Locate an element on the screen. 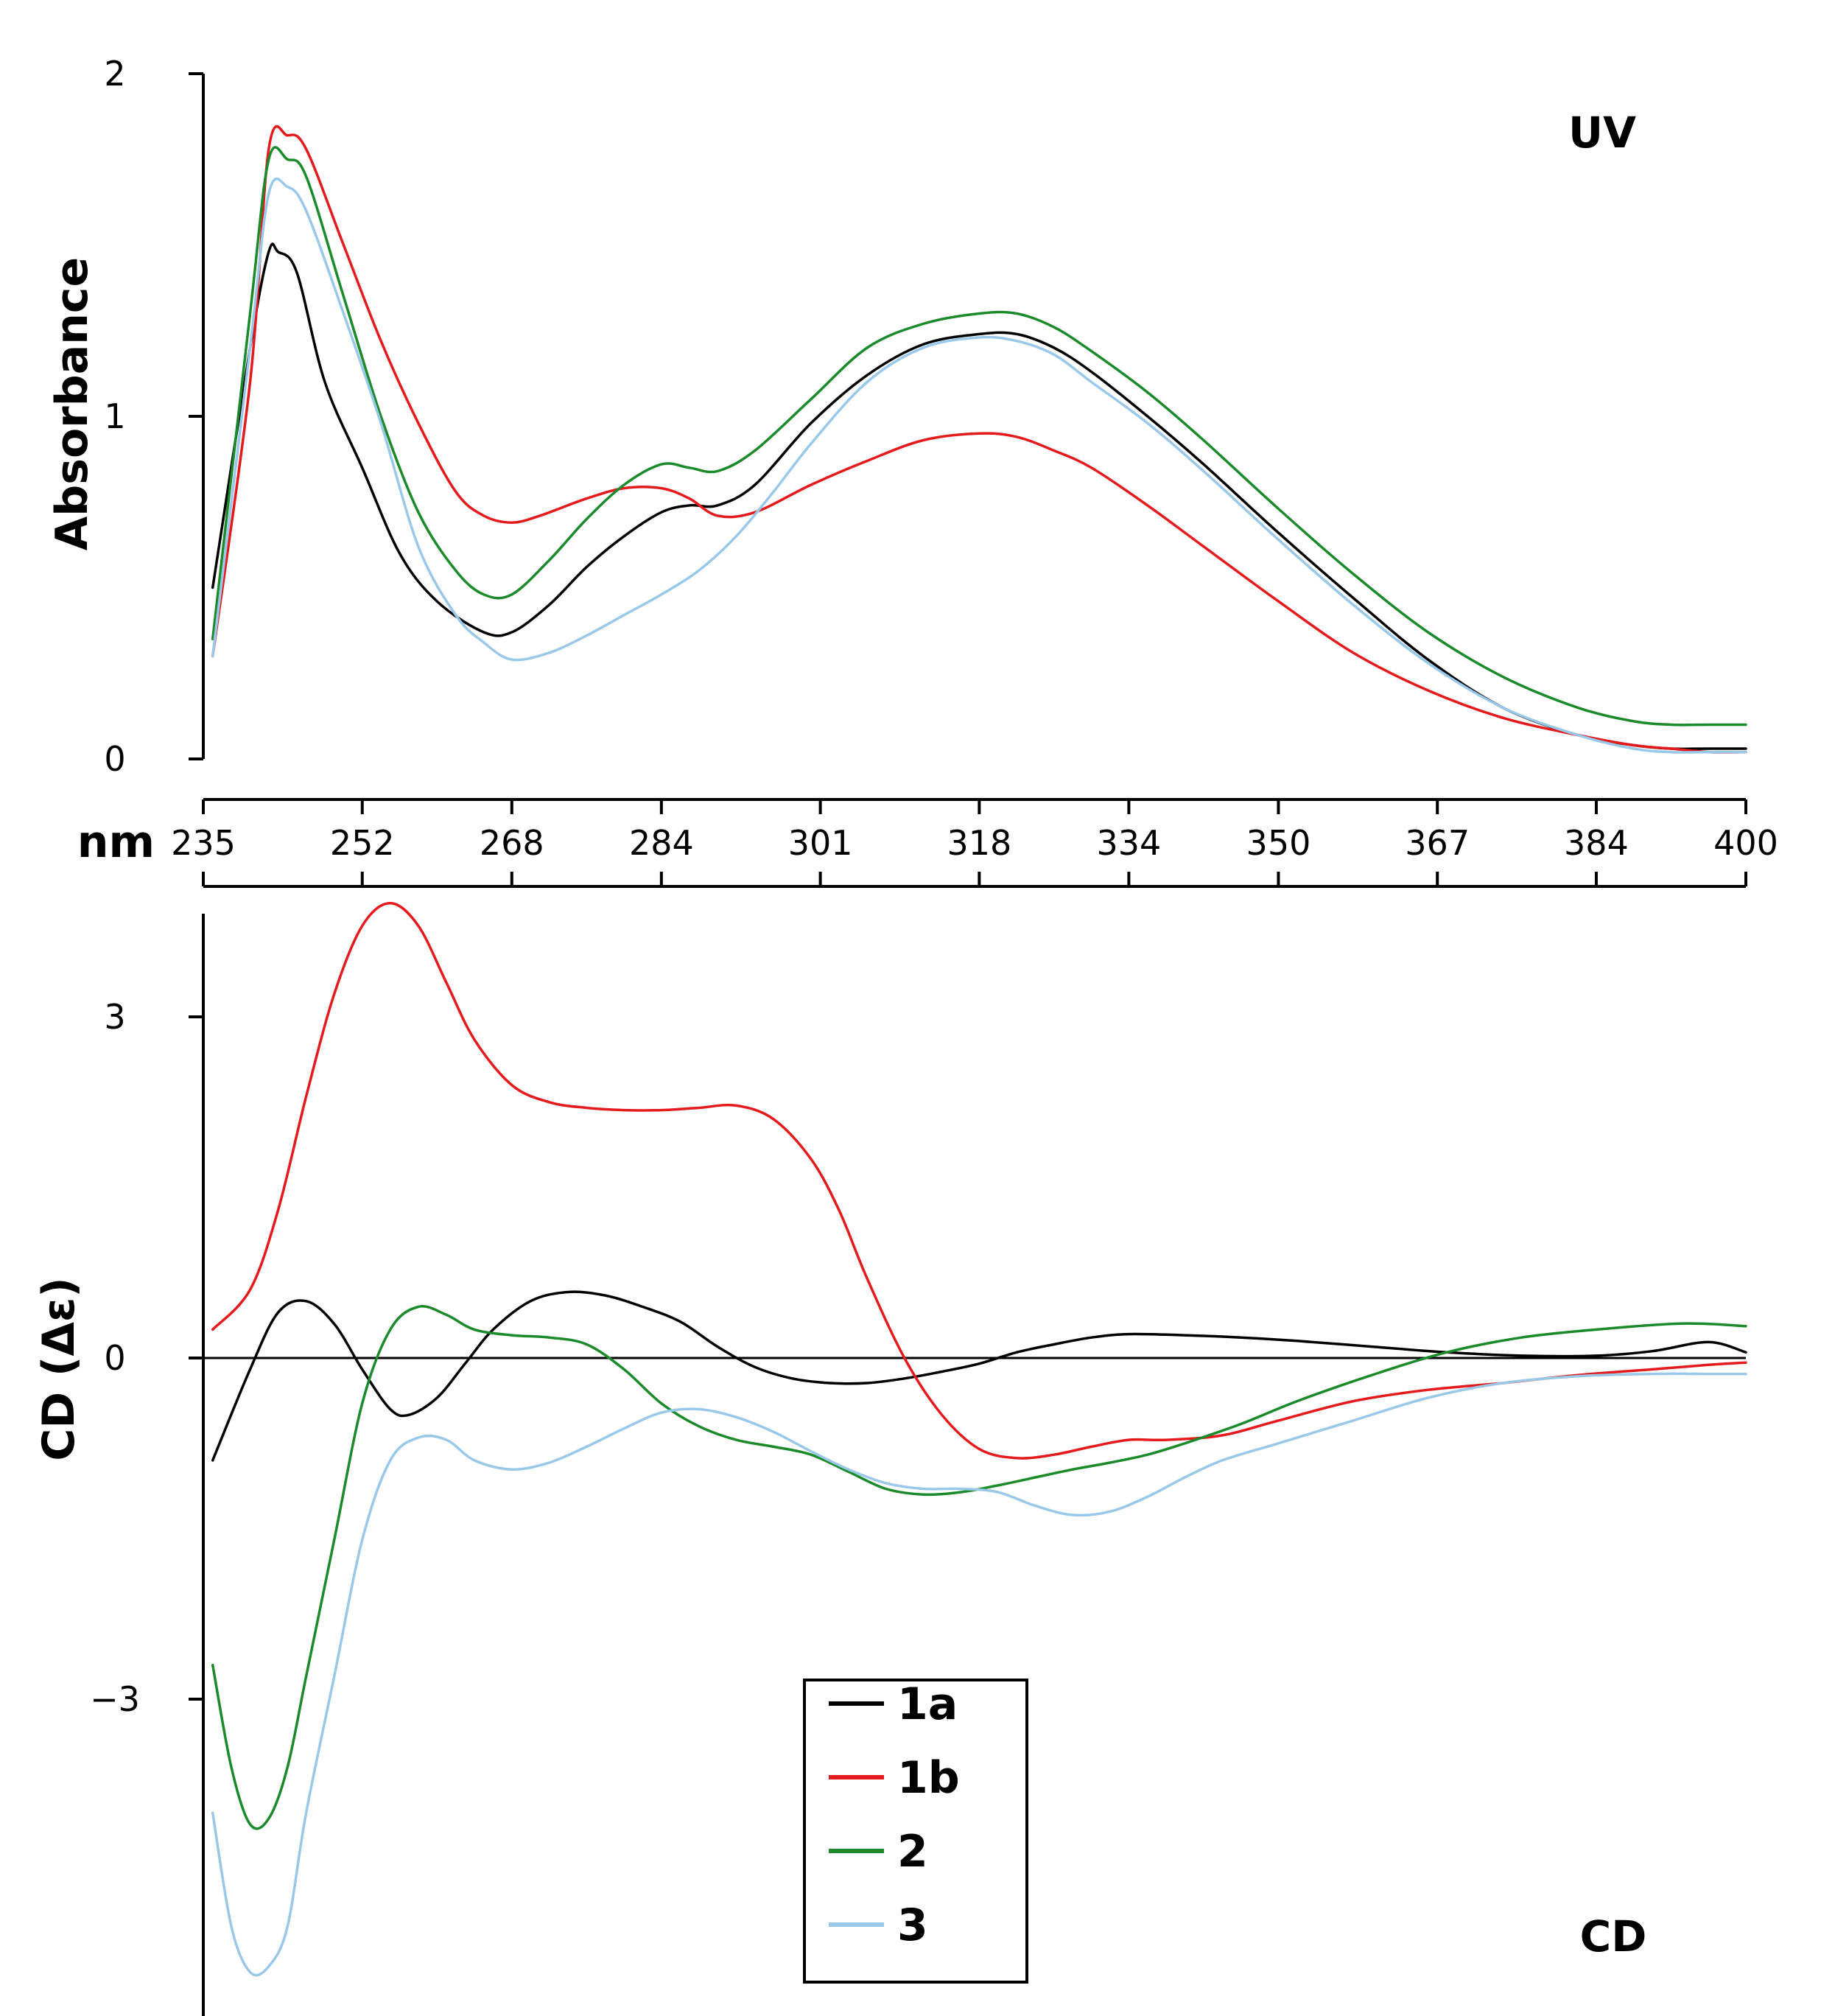 This screenshot has width=1821, height=2016. legend: 1a 1b 2 3 is located at coordinates (915, 1831).